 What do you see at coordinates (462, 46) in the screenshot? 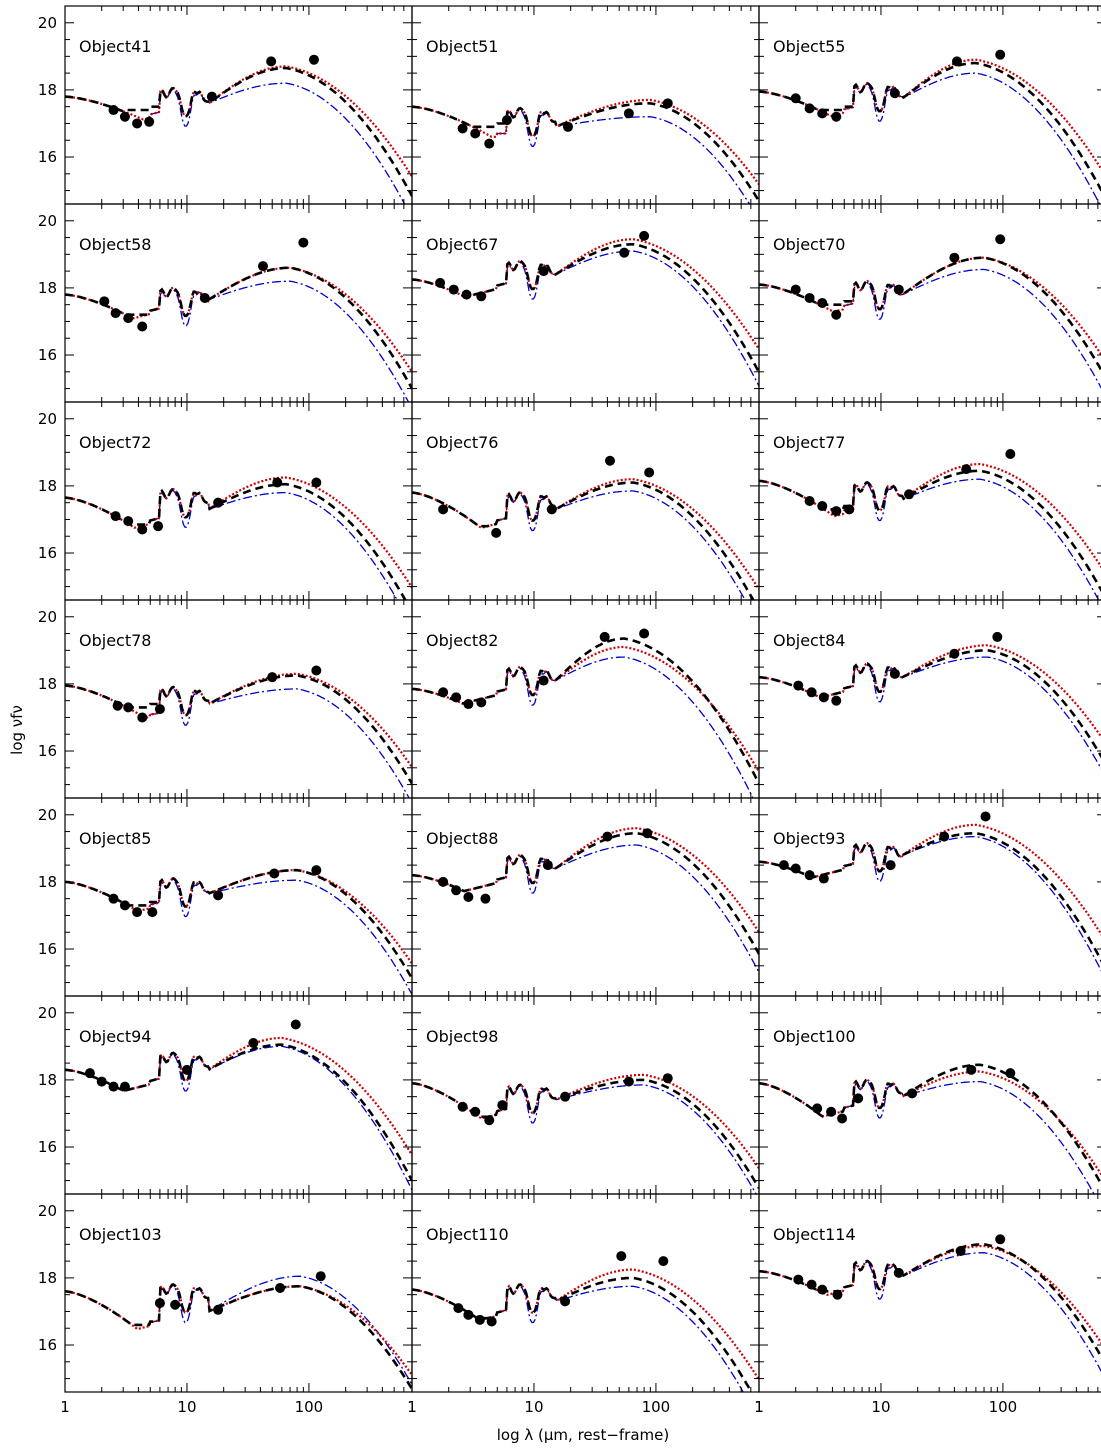
I see `panel-label: Object51` at bounding box center [462, 46].